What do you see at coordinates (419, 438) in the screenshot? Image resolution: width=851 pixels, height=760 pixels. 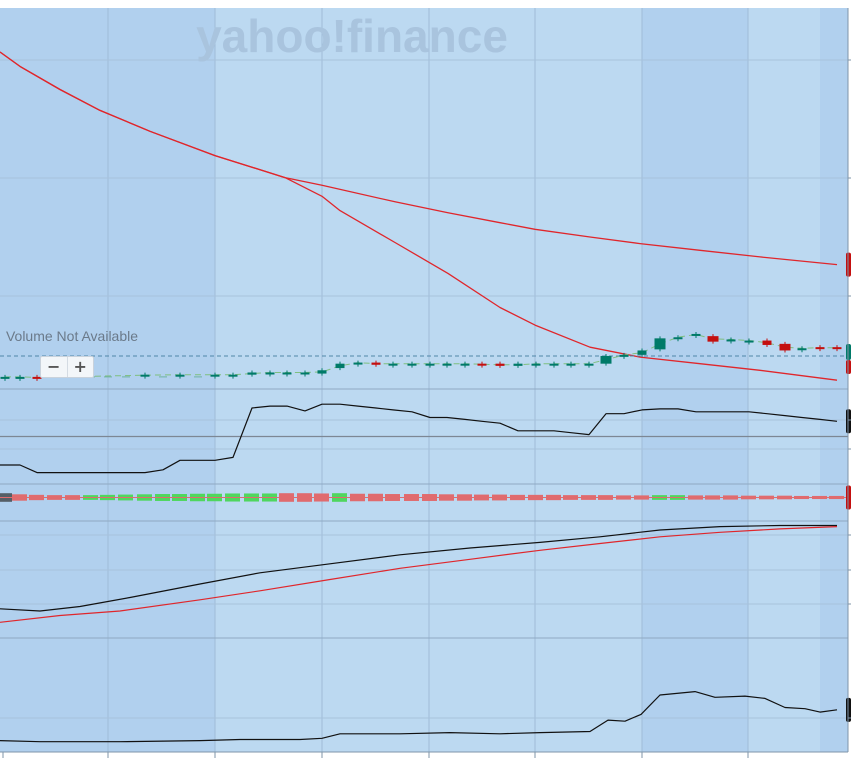 I see `indicator-1-line` at bounding box center [419, 438].